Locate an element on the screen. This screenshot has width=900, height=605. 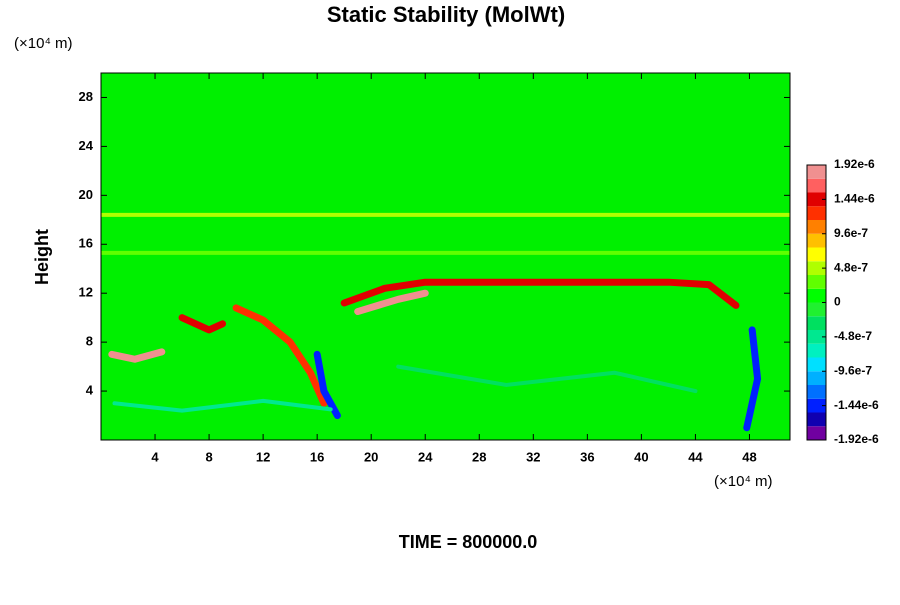
x-tick-label: 32 is located at coordinates (533, 456).